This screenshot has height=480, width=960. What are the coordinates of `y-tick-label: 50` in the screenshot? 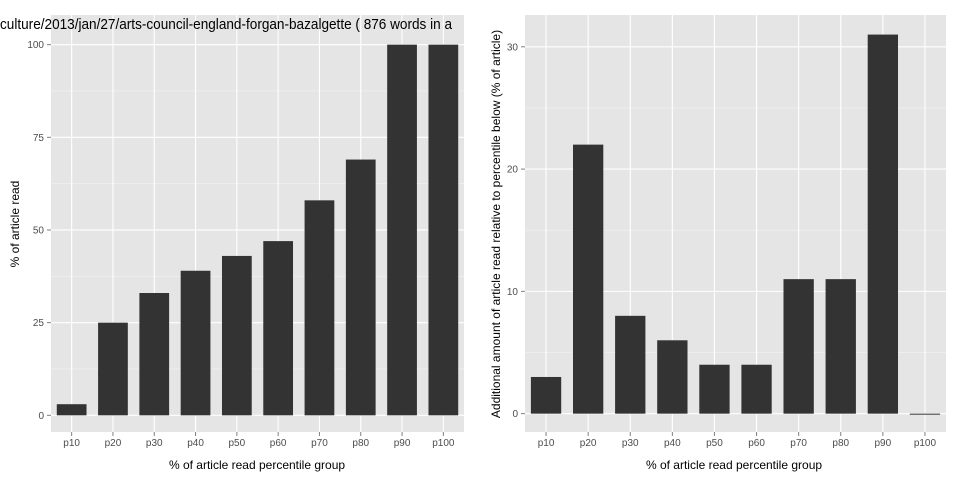 It's located at (39, 230).